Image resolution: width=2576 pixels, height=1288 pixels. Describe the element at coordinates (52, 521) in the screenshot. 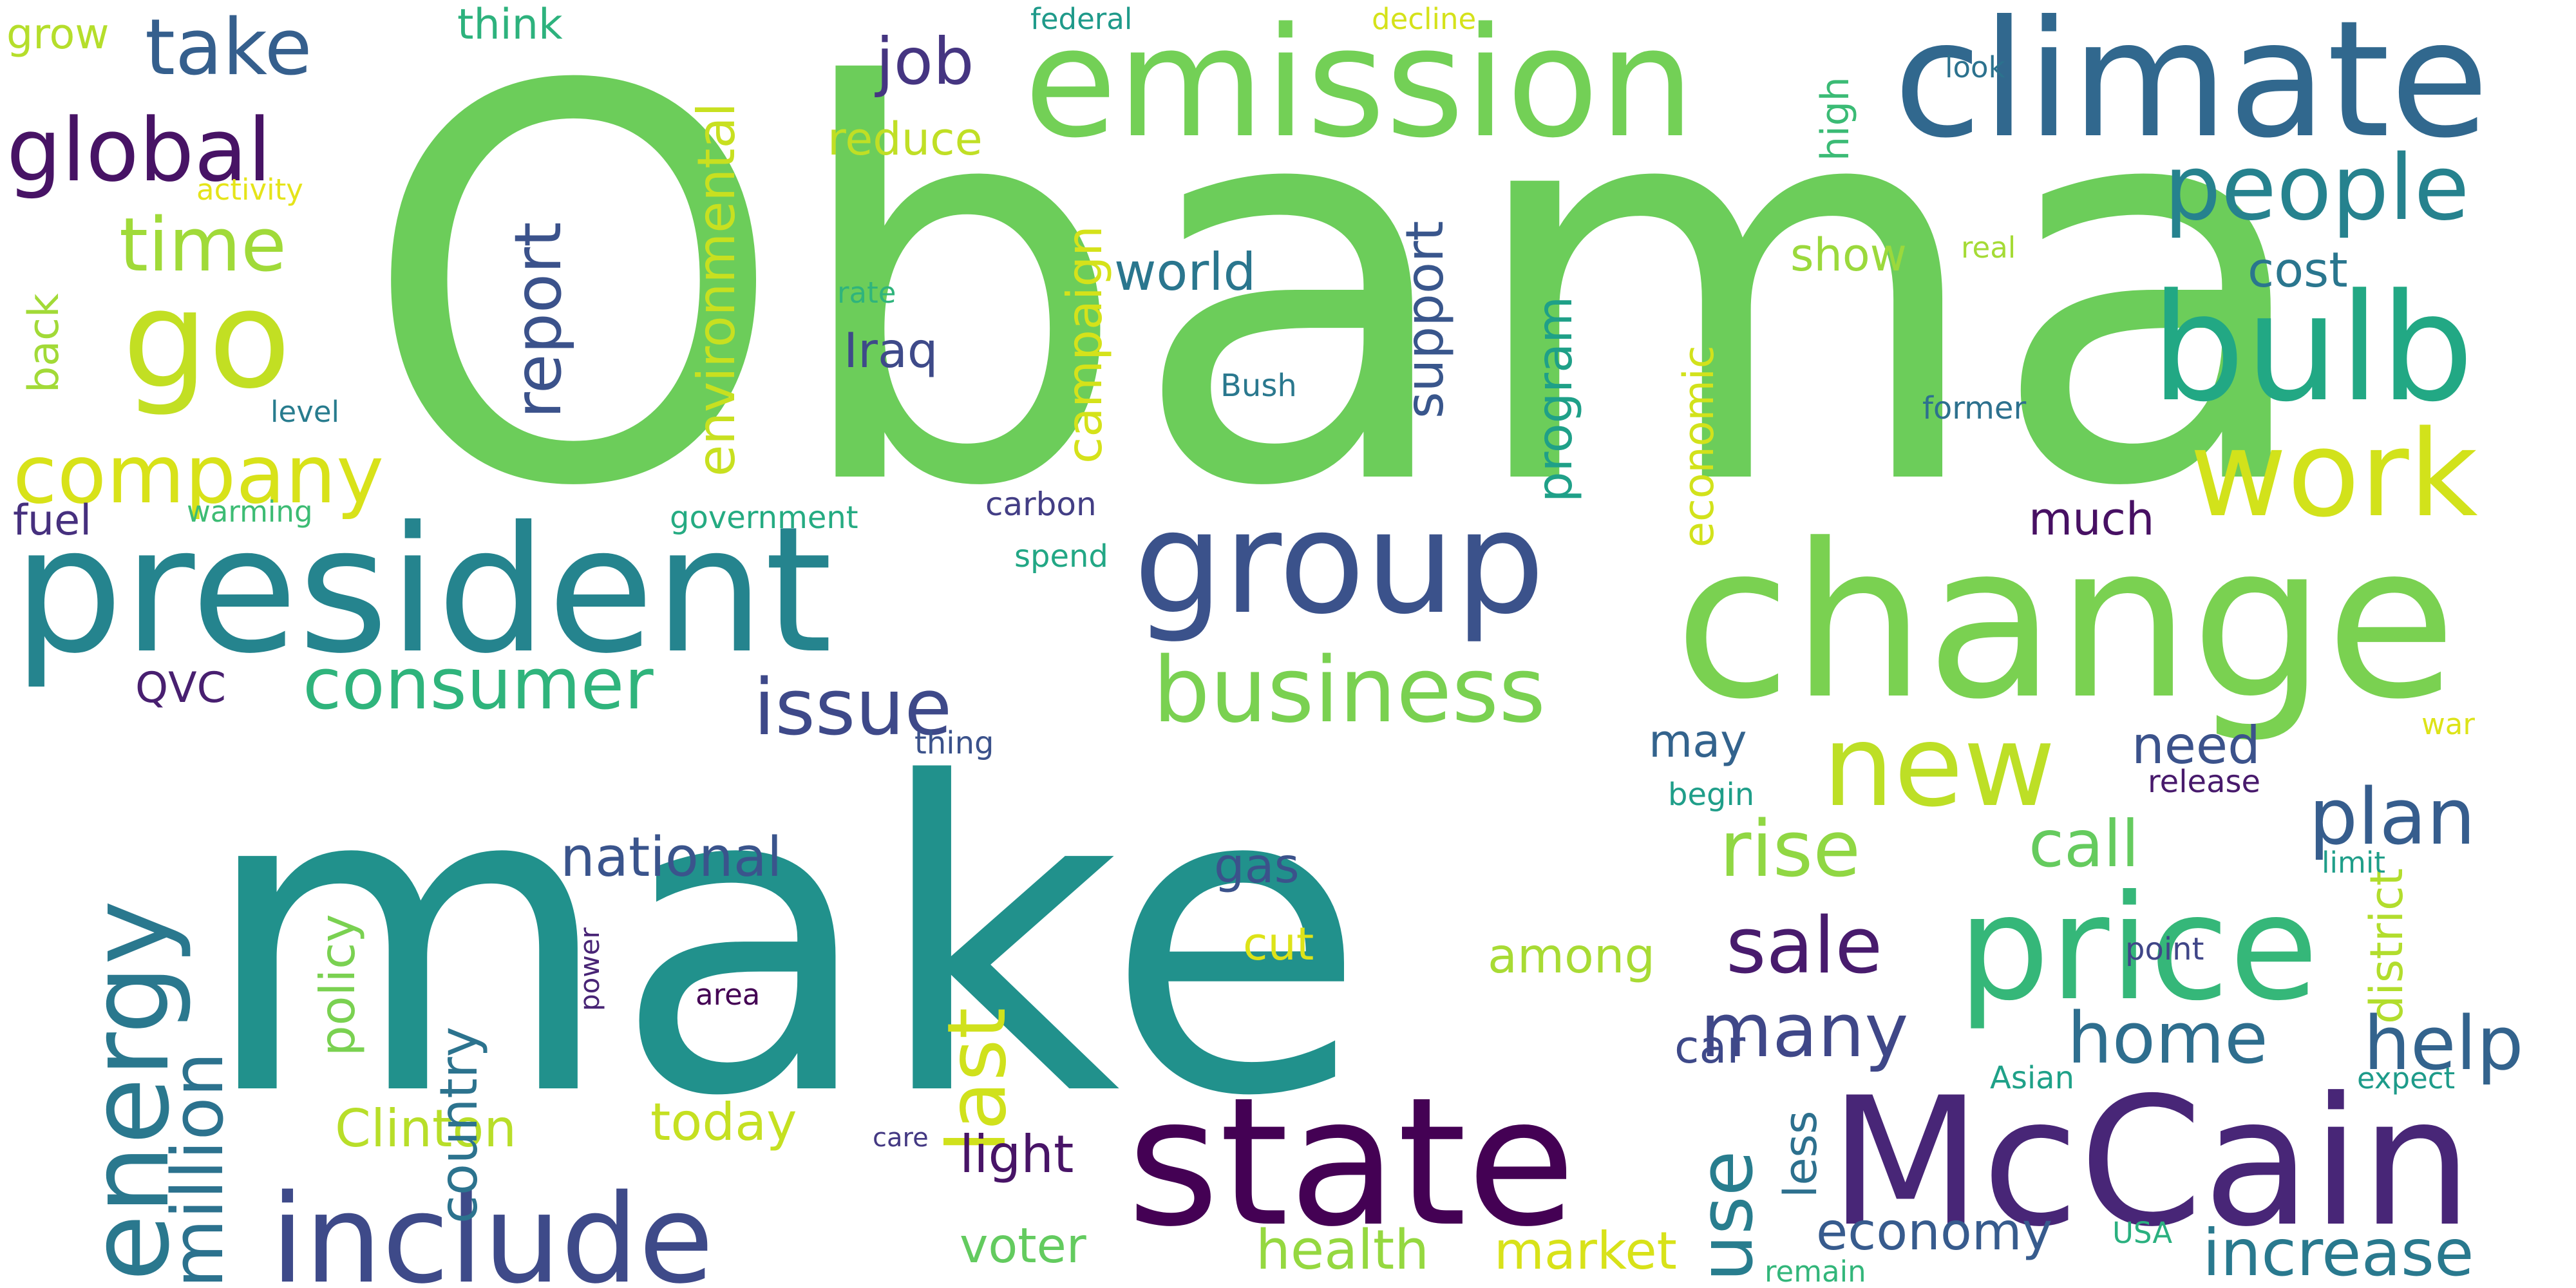

I see `word-fuel: fuel` at that location.